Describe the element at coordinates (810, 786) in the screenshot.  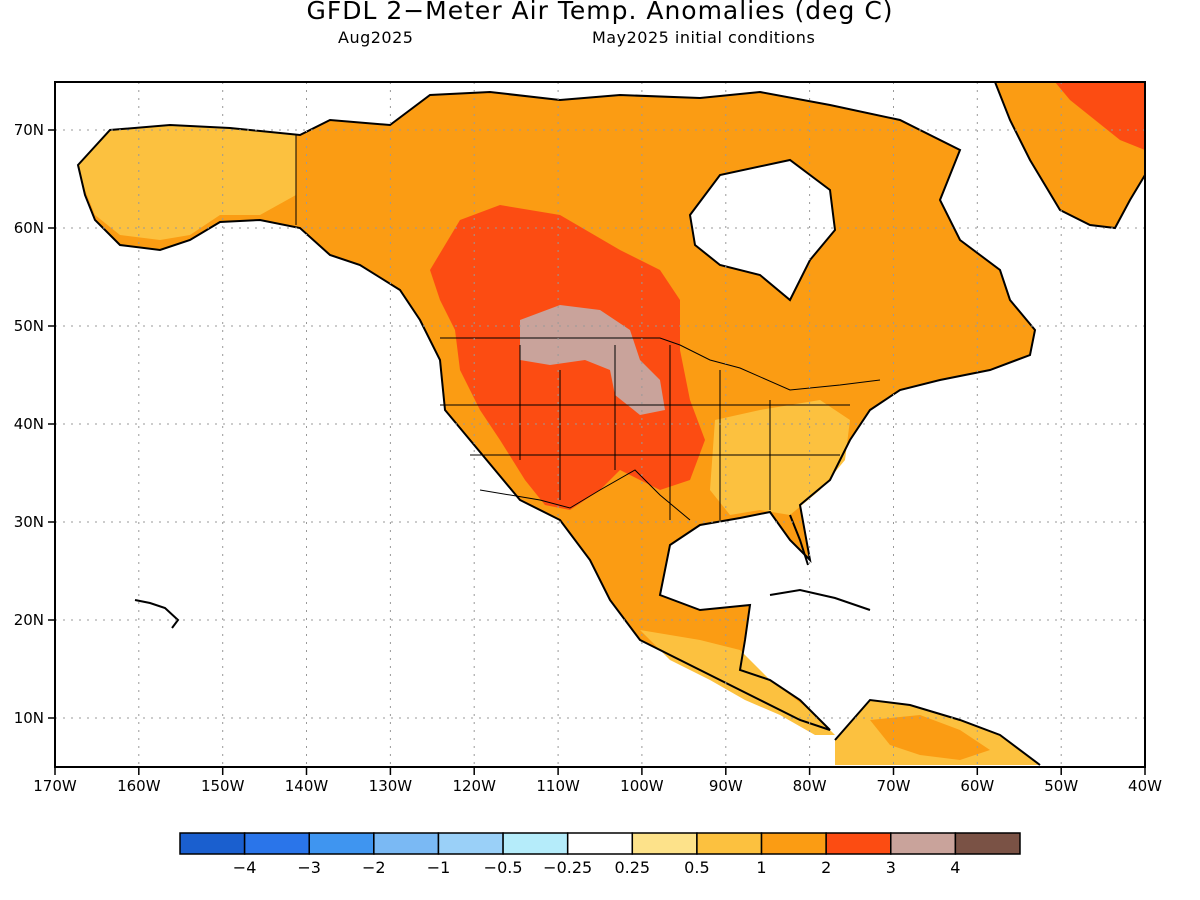
I see `lon-label: 80W` at that location.